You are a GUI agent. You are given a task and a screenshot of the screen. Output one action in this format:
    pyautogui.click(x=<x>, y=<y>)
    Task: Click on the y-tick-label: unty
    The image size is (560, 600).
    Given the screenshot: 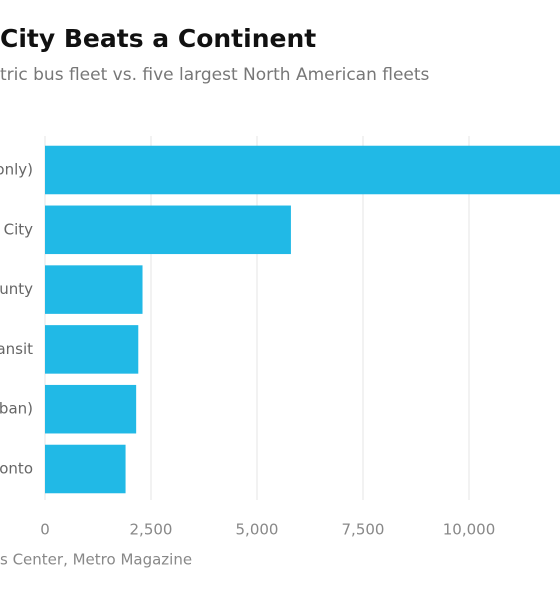 What is the action you would take?
    pyautogui.click(x=16, y=289)
    